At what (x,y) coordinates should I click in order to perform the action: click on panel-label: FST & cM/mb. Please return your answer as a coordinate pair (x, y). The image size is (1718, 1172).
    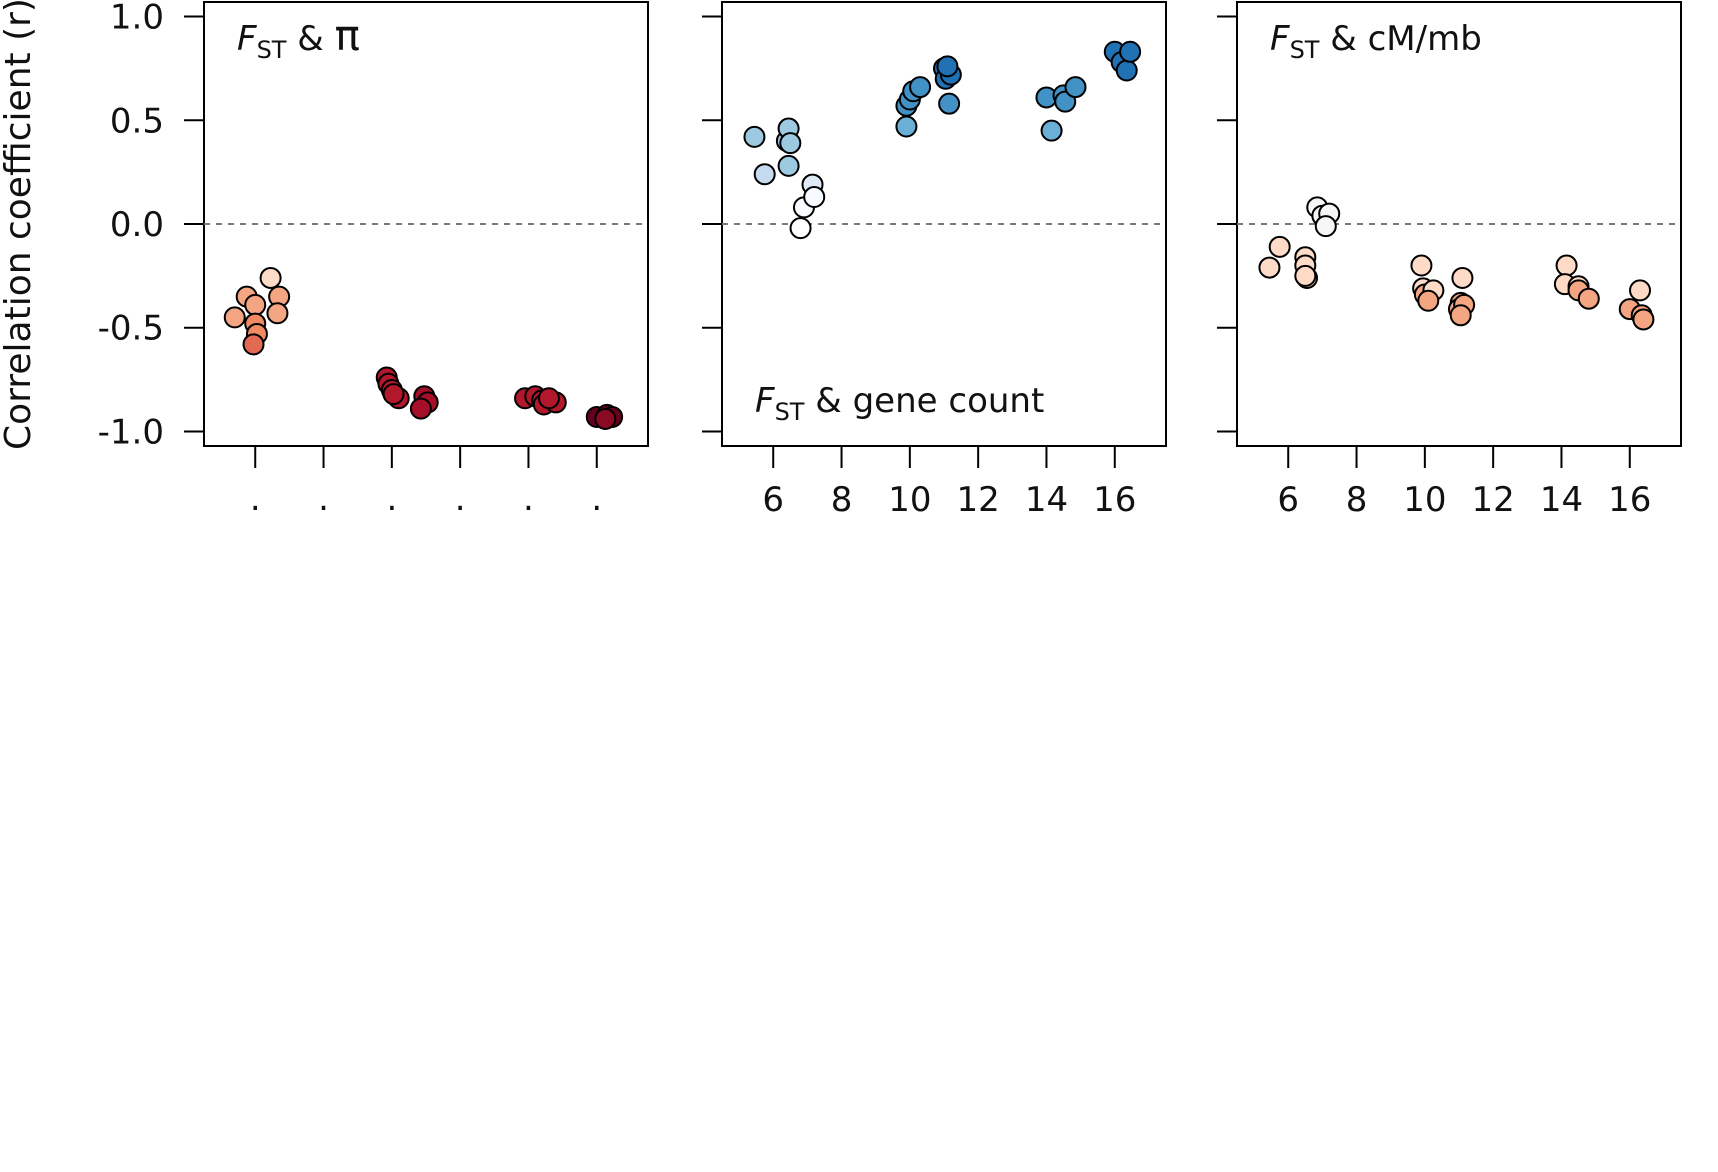
    Looking at the image, I should click on (1376, 41).